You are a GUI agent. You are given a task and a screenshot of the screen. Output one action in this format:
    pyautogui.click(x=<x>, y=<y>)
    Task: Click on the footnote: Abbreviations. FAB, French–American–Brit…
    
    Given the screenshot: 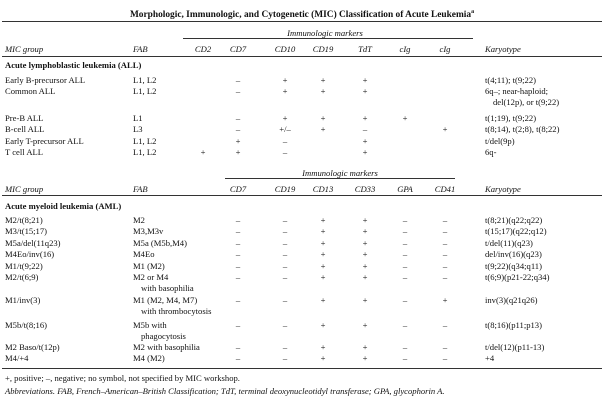 What is the action you would take?
    pyautogui.click(x=225, y=391)
    